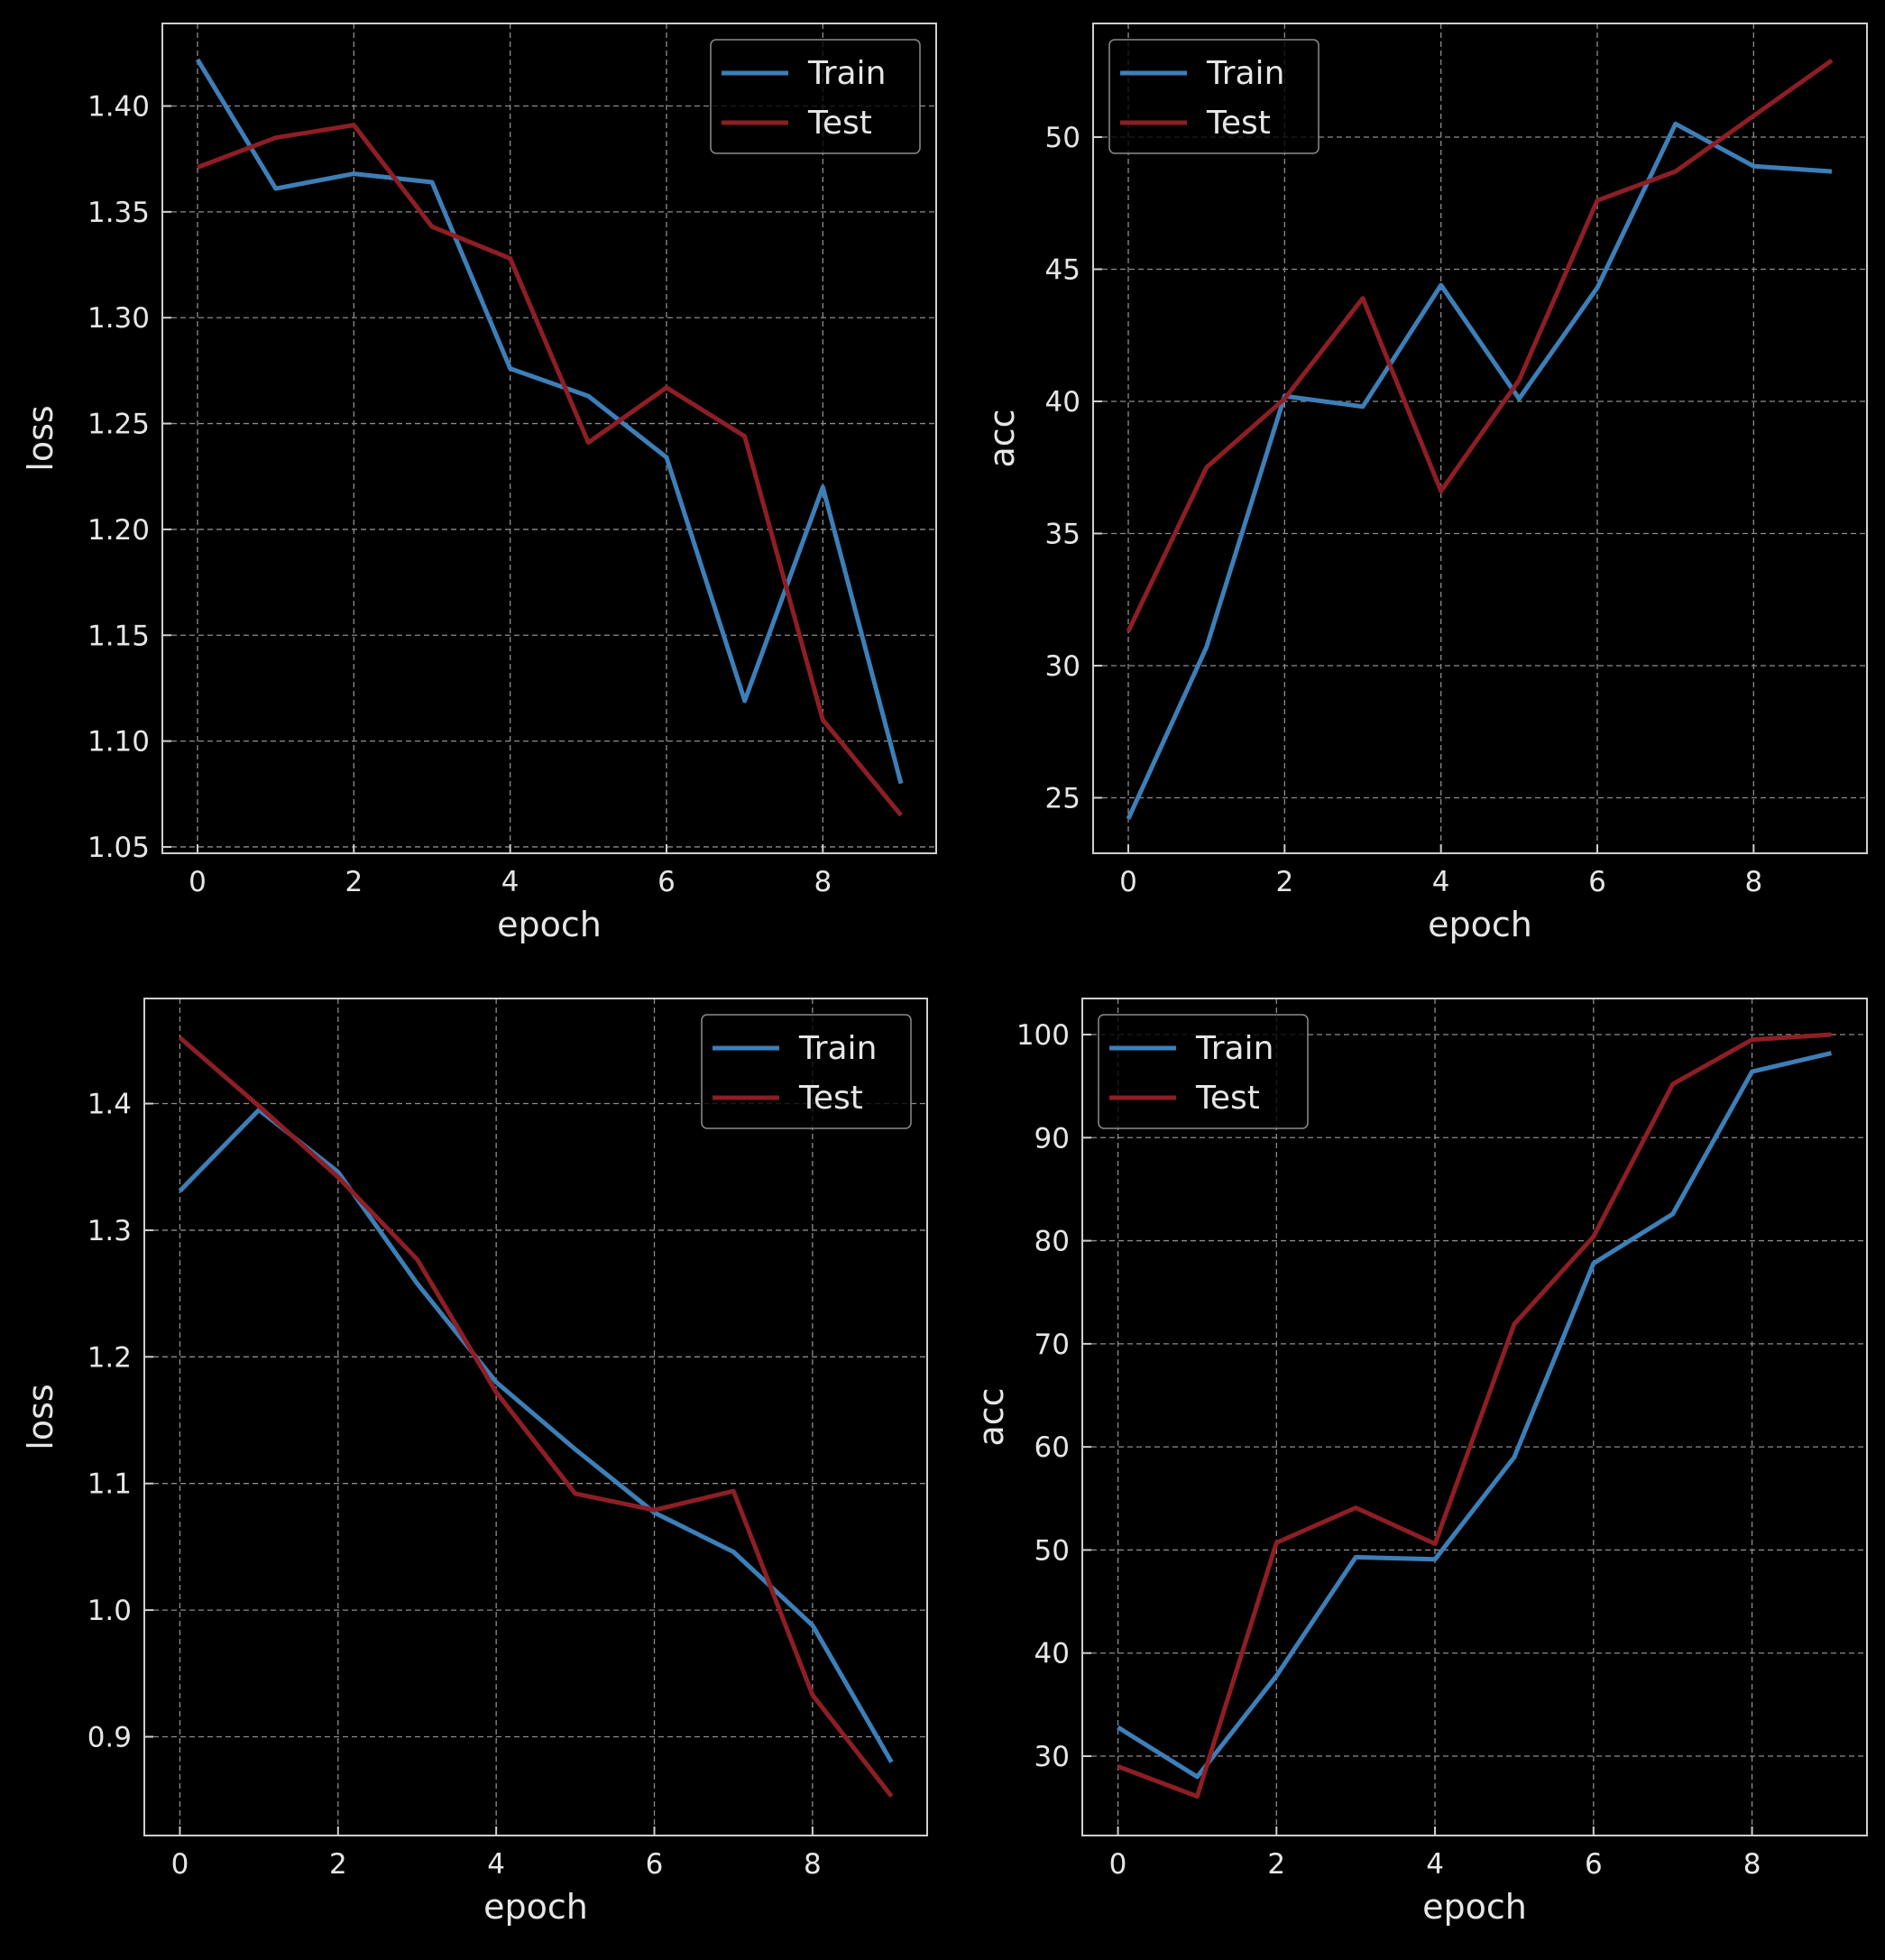 The width and height of the screenshot is (1885, 1960). I want to click on y-tick-label: 100, so click(1043, 1035).